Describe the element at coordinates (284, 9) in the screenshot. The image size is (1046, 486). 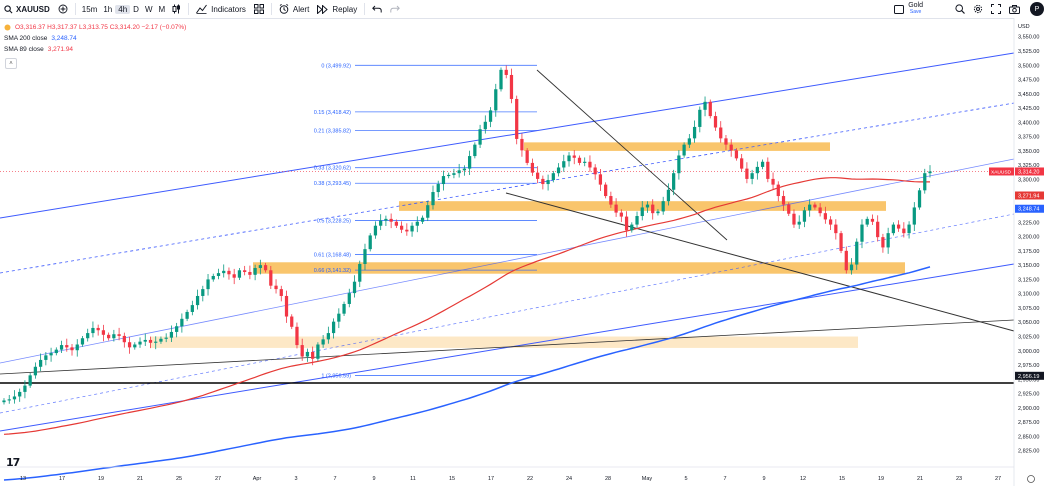
I see `alert-icon` at that location.